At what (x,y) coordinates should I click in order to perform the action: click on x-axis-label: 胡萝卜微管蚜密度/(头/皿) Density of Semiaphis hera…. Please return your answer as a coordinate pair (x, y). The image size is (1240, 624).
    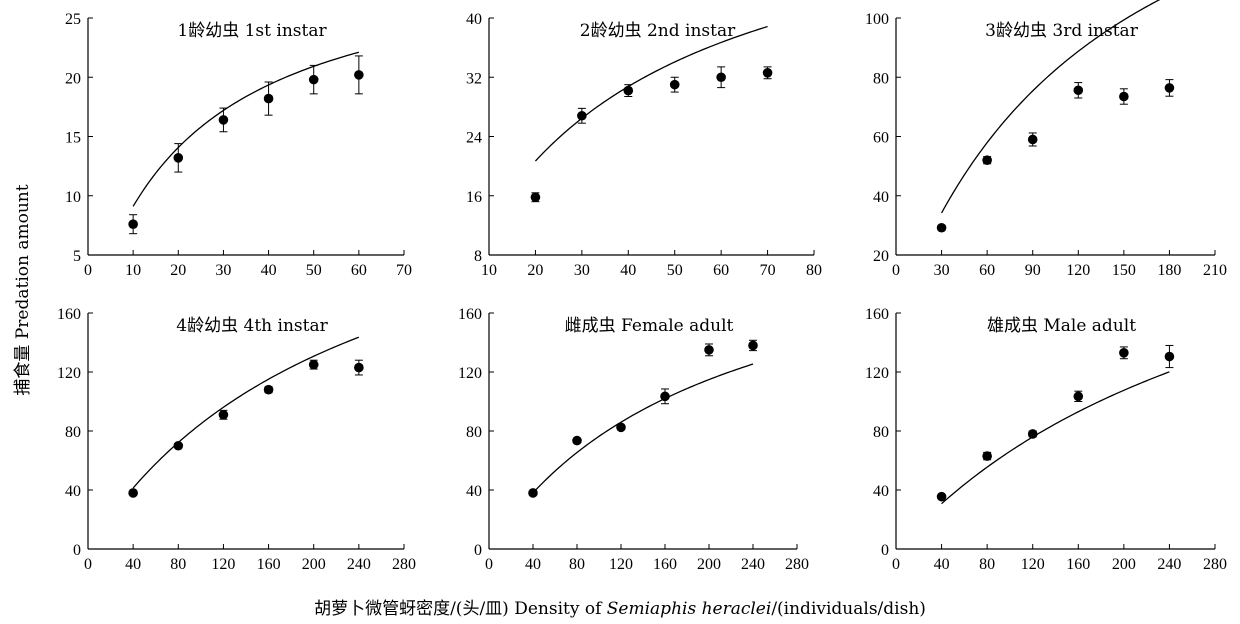
    Looking at the image, I should click on (620, 609).